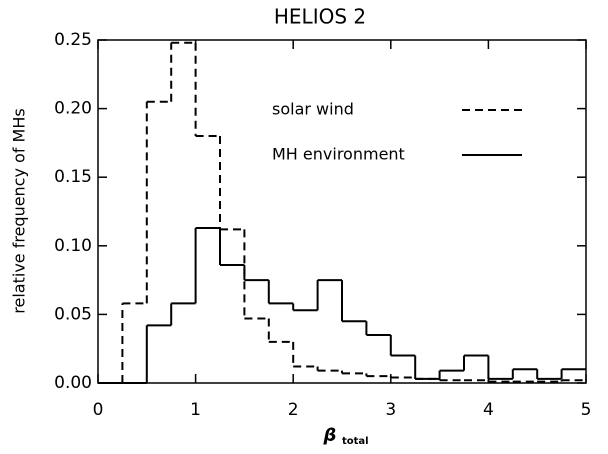 This screenshot has width=608, height=454. What do you see at coordinates (73, 177) in the screenshot?
I see `y-tick-label: 0.15` at bounding box center [73, 177].